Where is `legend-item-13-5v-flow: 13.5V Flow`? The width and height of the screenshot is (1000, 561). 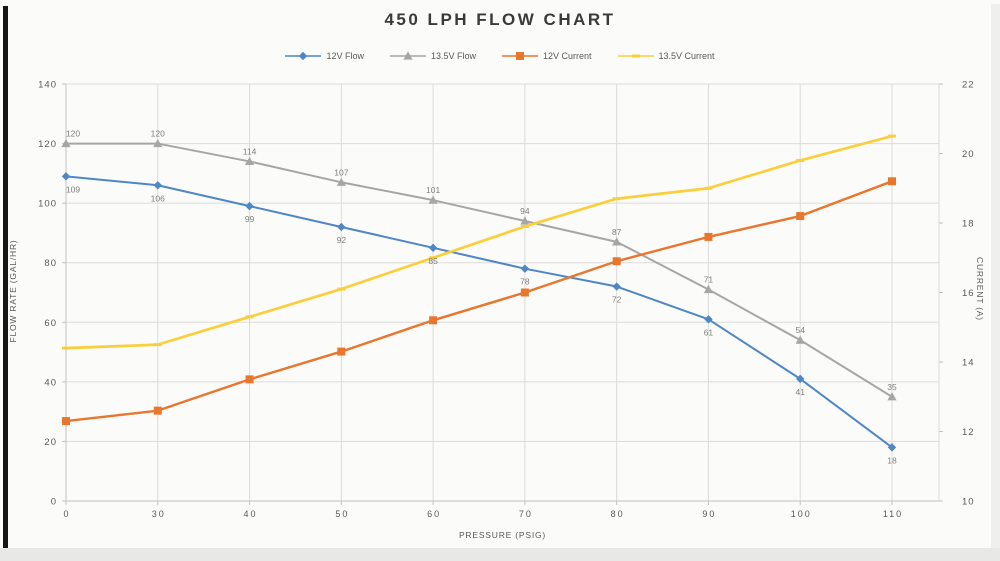 legend-item-13-5v-flow: 13.5V Flow is located at coordinates (432, 56).